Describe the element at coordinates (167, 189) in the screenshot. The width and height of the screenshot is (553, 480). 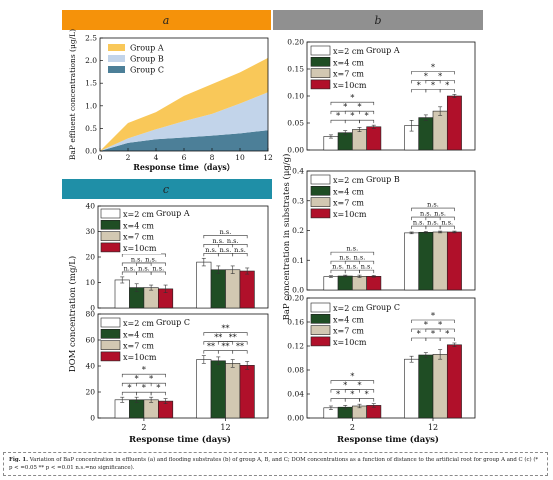
I see `panel-c-header` at that location.